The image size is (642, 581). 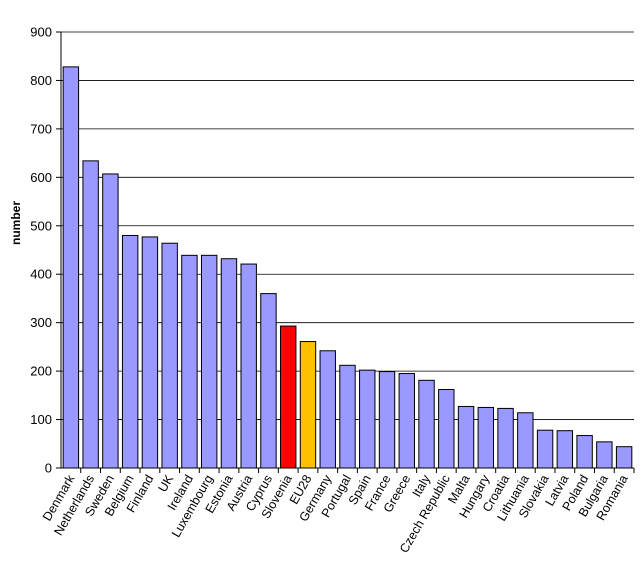 What do you see at coordinates (90, 314) in the screenshot?
I see `bar-netherlands` at bounding box center [90, 314].